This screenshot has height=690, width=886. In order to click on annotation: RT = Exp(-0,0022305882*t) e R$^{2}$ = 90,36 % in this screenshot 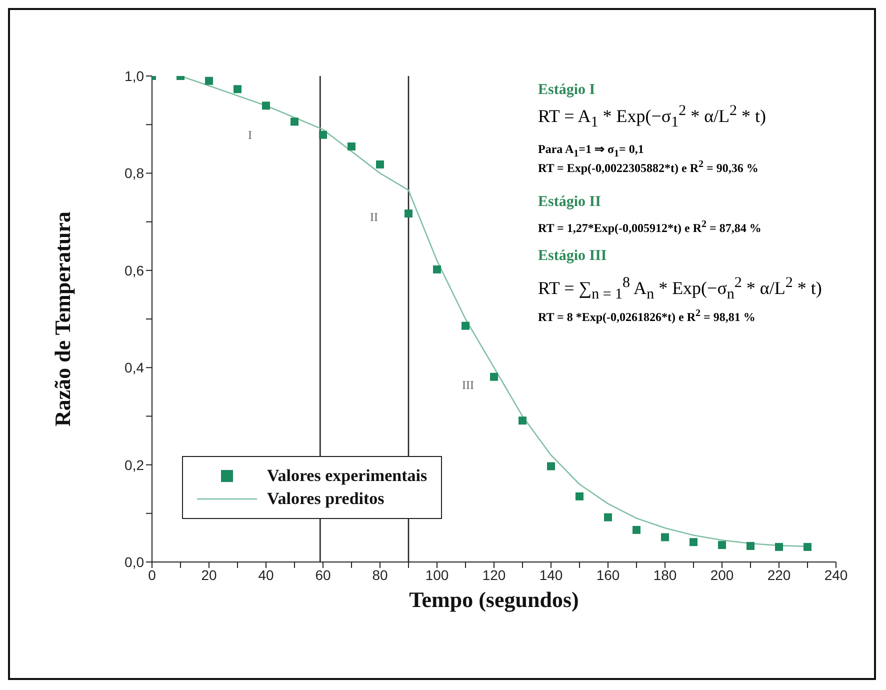, I will do `click(649, 167)`.